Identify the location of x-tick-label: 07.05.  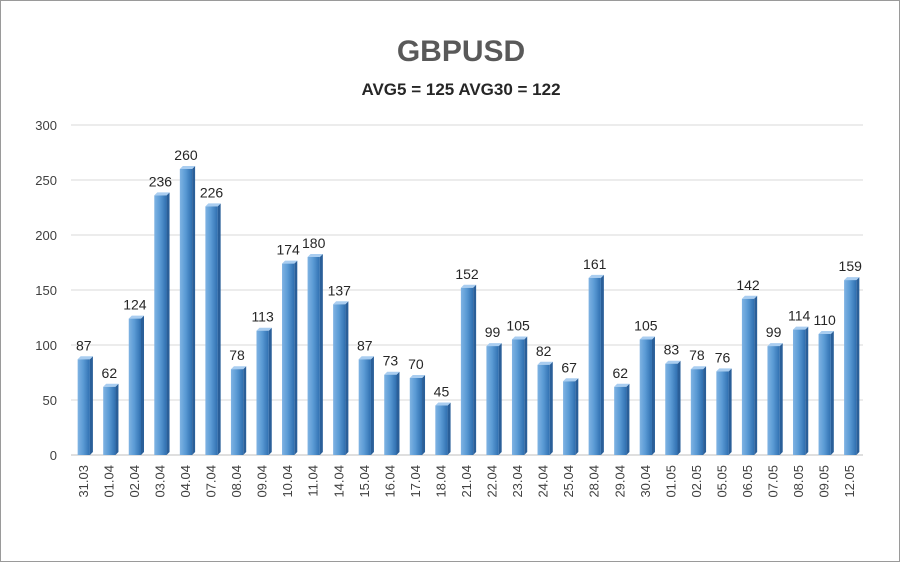
(773, 481).